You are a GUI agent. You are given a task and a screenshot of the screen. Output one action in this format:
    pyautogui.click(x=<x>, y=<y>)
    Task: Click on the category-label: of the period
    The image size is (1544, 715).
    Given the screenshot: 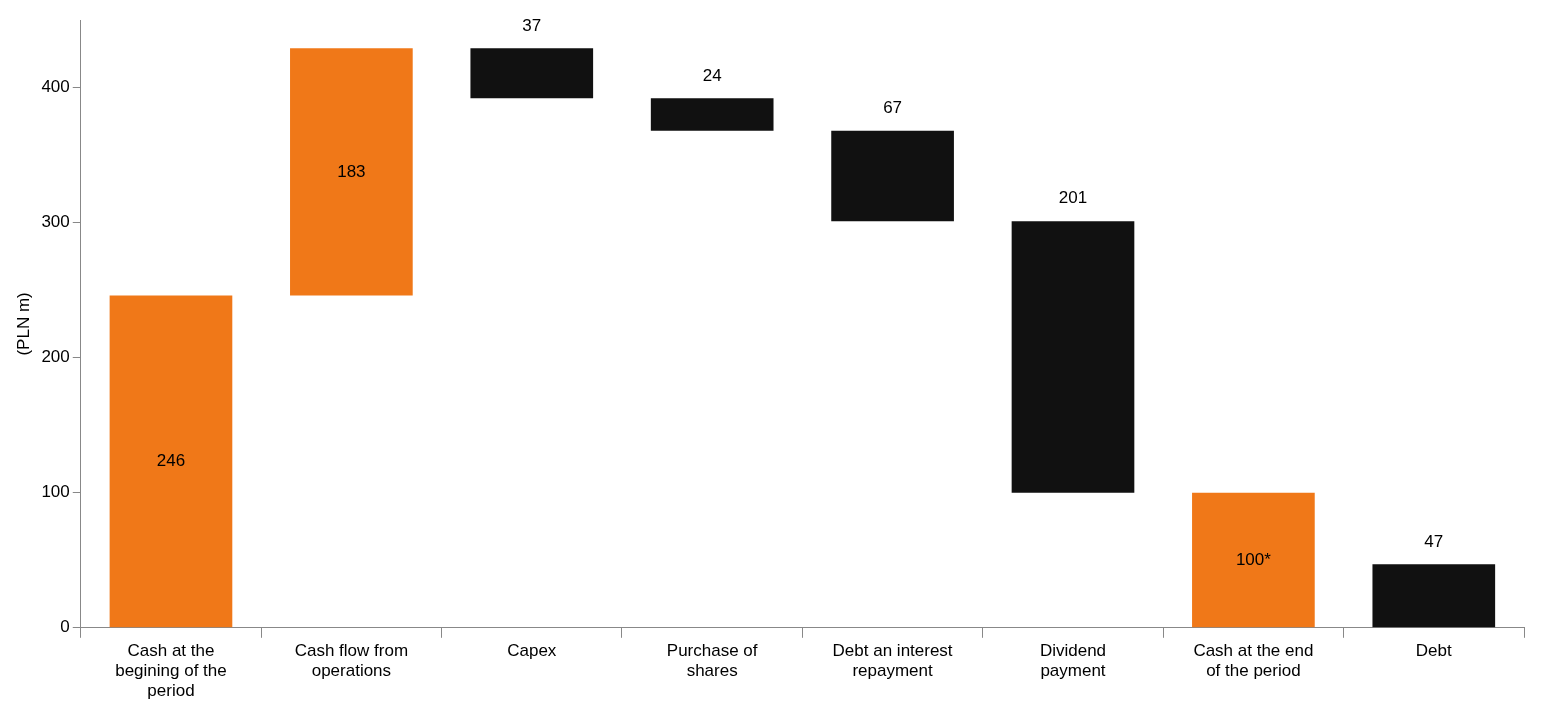 What is the action you would take?
    pyautogui.click(x=1253, y=671)
    